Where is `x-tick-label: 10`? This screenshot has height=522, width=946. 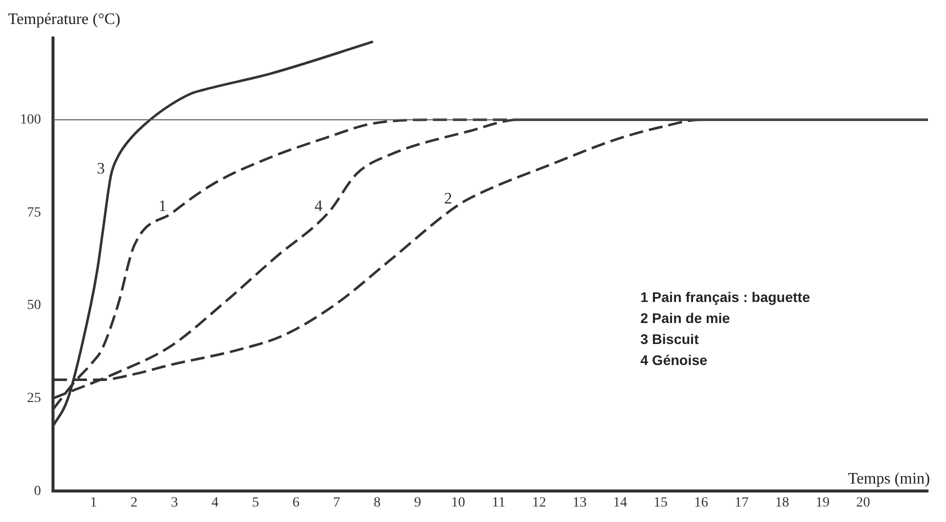 x-tick-label: 10 is located at coordinates (458, 502).